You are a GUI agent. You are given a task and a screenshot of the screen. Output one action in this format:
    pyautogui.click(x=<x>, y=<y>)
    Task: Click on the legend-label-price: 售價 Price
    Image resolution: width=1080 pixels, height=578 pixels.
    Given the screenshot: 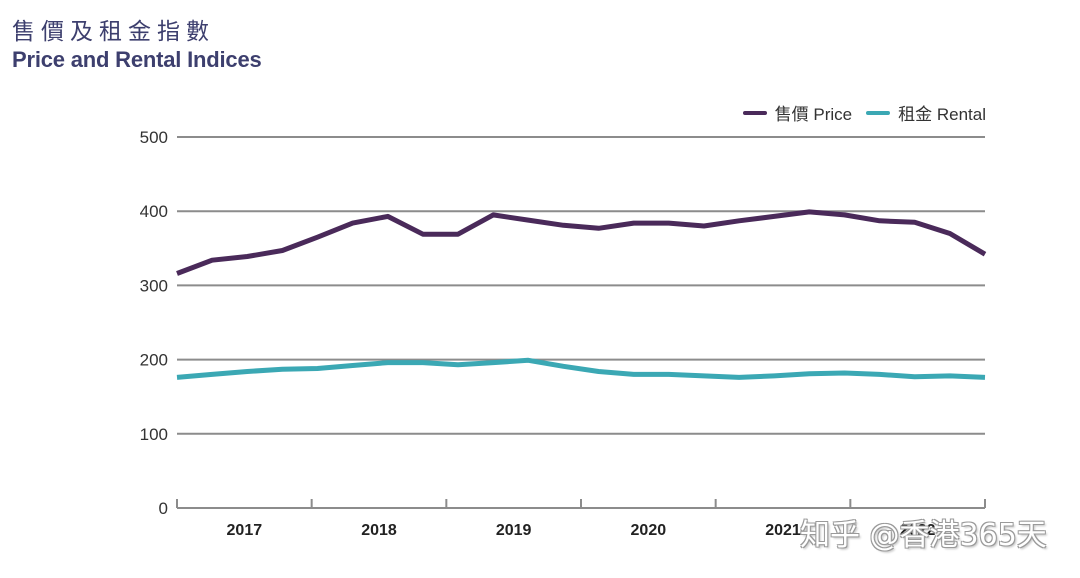 What is the action you would take?
    pyautogui.click(x=813, y=114)
    